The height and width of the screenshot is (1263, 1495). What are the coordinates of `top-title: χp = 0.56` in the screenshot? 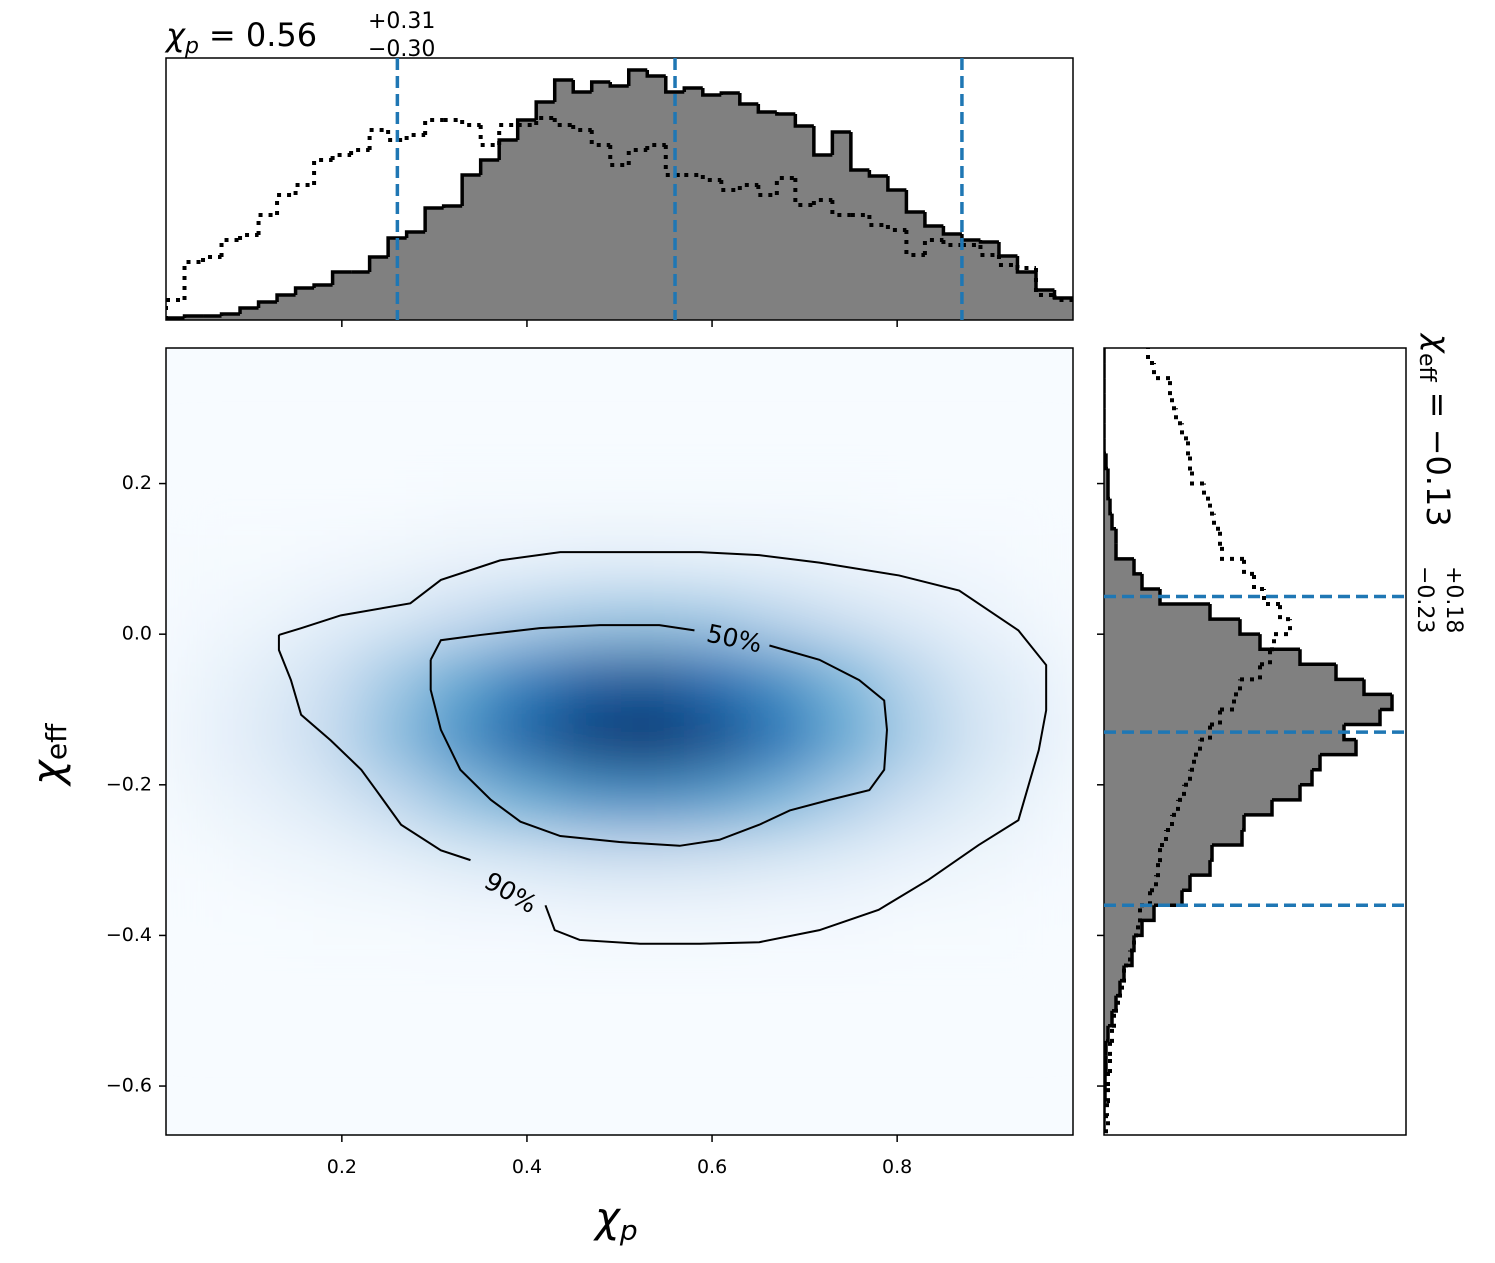 It's located at (240, 37).